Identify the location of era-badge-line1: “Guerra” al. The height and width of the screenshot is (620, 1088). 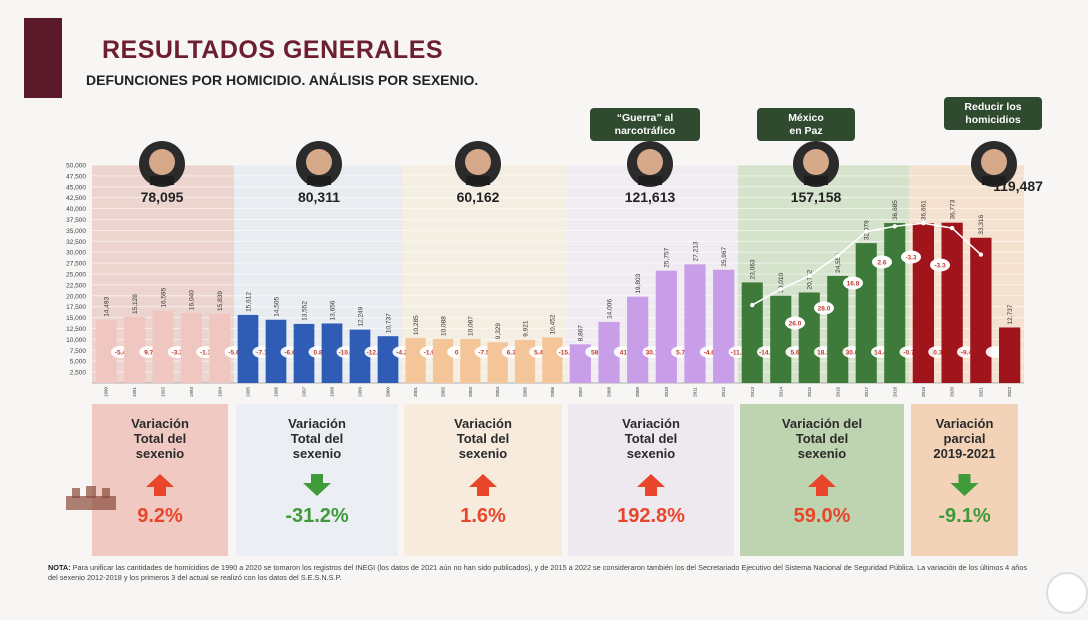
(645, 118).